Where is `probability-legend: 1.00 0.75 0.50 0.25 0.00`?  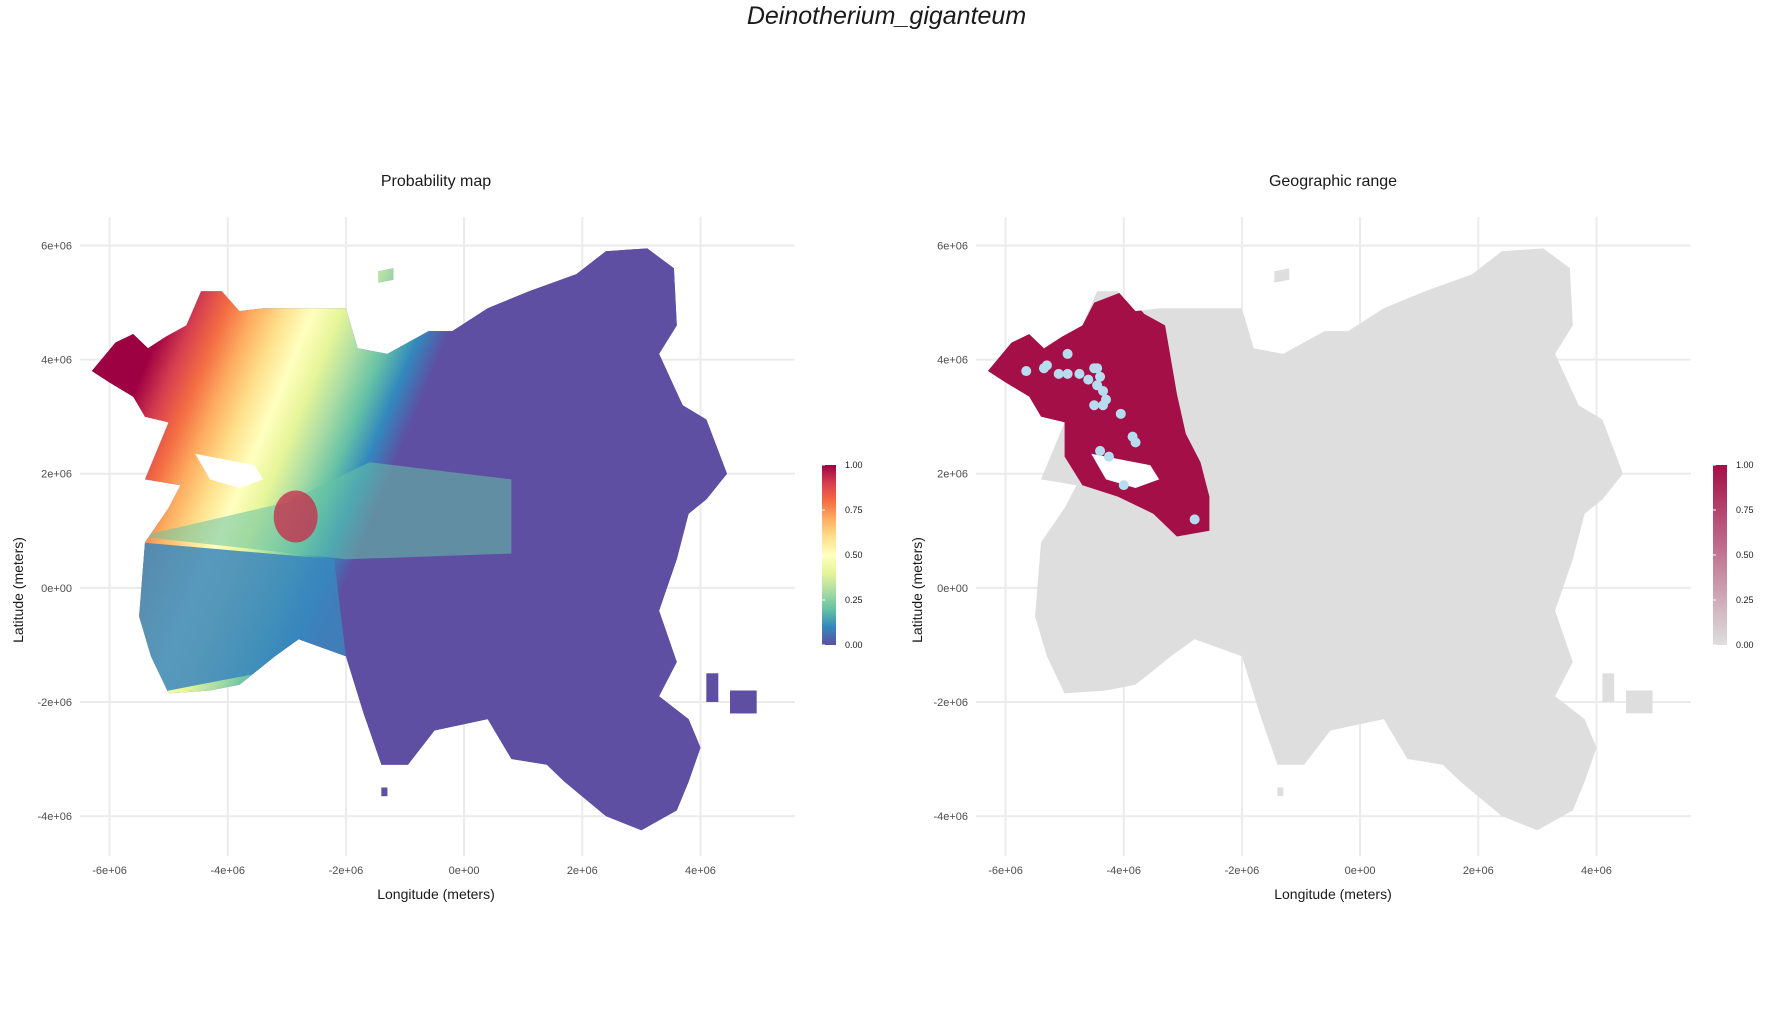
probability-legend: 1.00 0.75 0.50 0.25 0.00 is located at coordinates (842, 555).